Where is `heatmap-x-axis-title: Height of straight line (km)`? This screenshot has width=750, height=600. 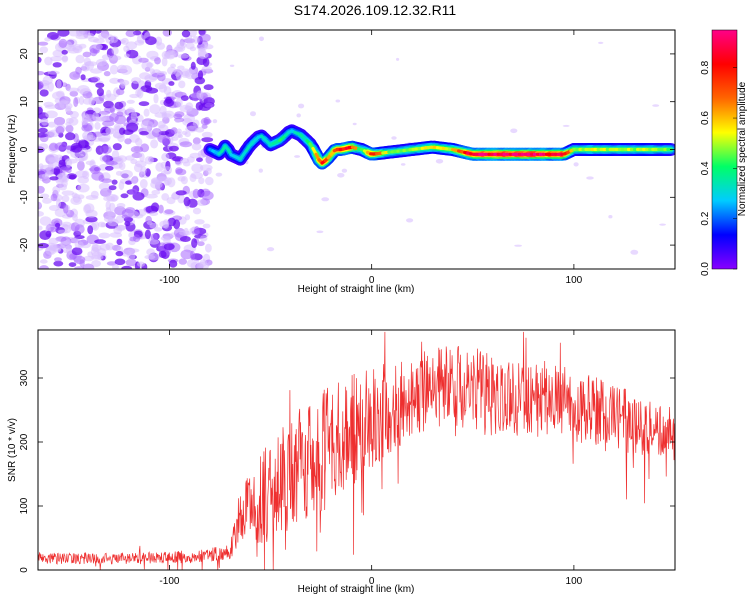
heatmap-x-axis-title: Height of straight line (km) is located at coordinates (356, 289).